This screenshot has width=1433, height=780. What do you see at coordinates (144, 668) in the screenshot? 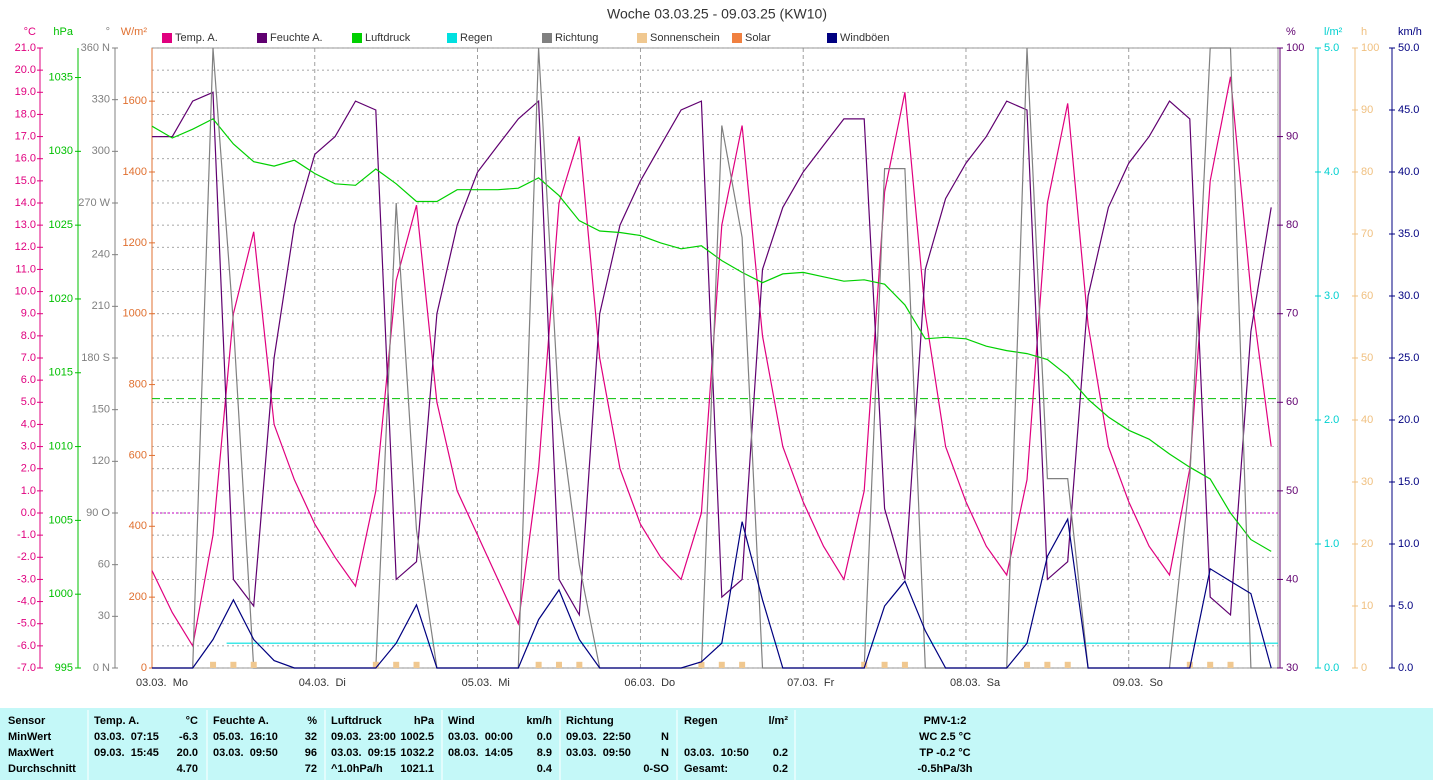
I see `y-tick-label: 0` at bounding box center [144, 668].